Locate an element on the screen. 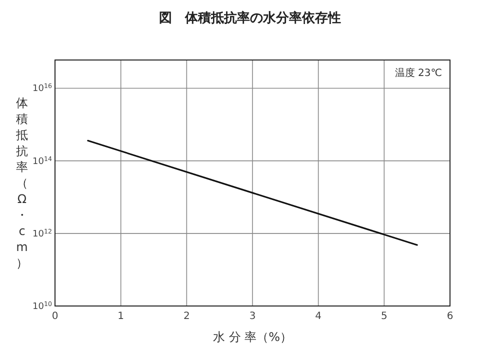 This screenshot has width=500, height=351. text: 体積抵抗率（Ω・cm） is located at coordinates (22, 183).